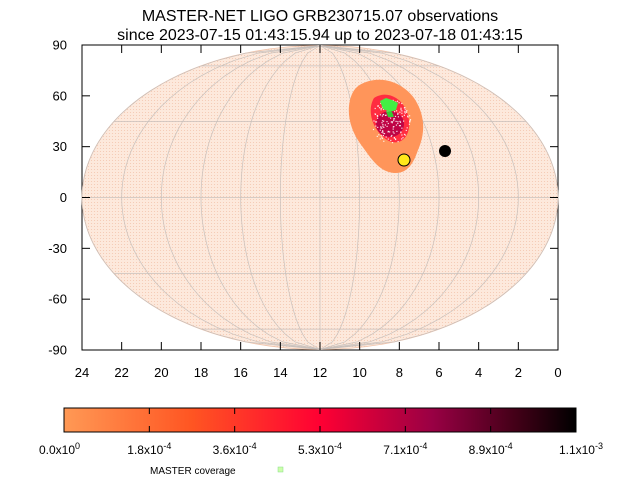 The height and width of the screenshot is (480, 640). What do you see at coordinates (320, 372) in the screenshot?
I see `x-tick-label: 12` at bounding box center [320, 372].